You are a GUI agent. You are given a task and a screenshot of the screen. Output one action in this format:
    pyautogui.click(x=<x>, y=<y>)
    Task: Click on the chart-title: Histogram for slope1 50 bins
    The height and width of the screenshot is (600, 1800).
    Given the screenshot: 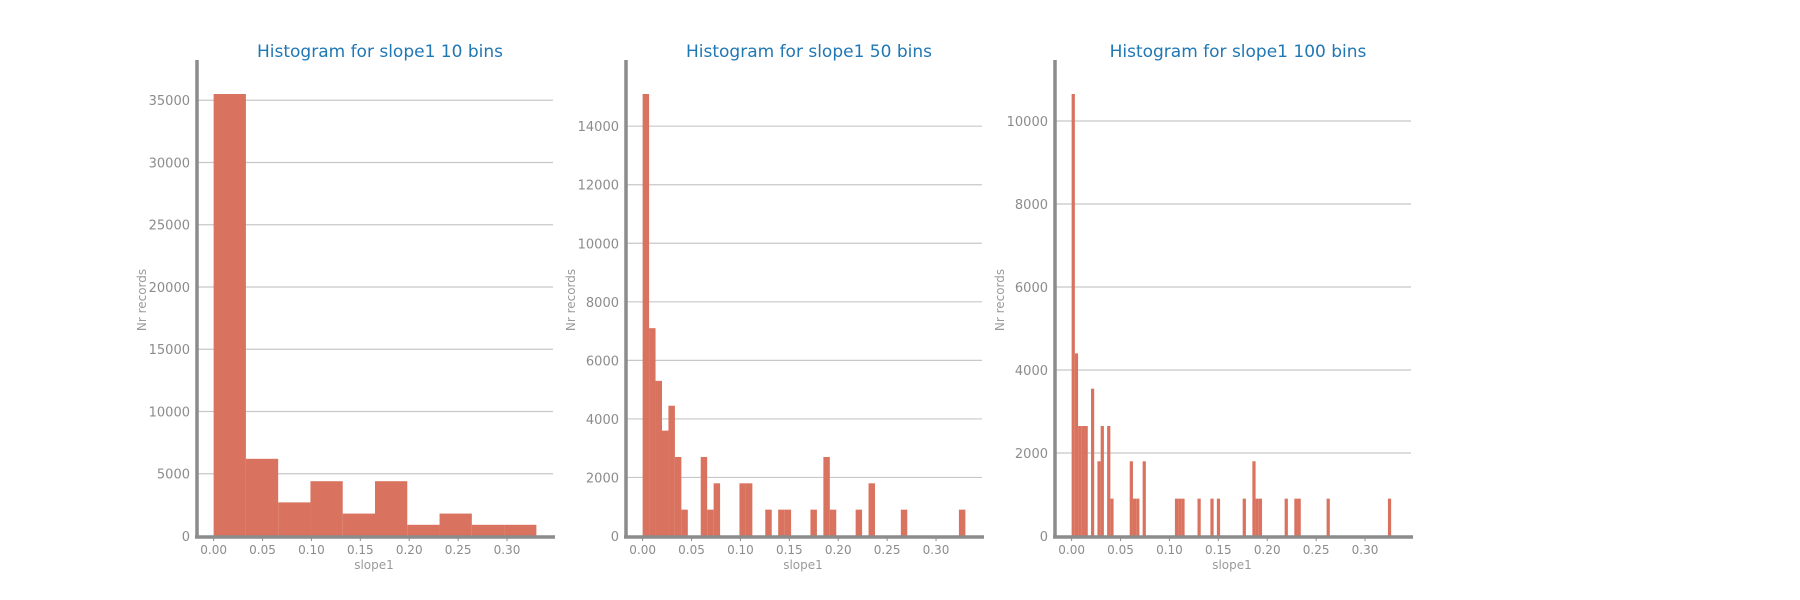 What is the action you would take?
    pyautogui.click(x=808, y=52)
    